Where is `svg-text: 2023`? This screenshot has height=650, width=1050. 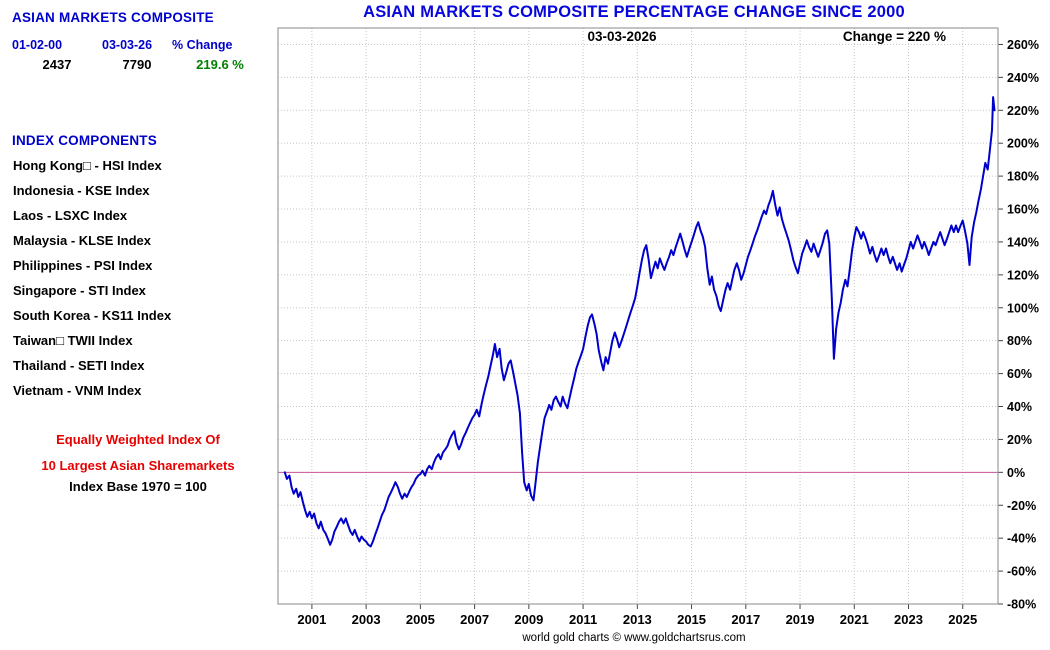
svg-text: 2023 is located at coordinates (908, 619).